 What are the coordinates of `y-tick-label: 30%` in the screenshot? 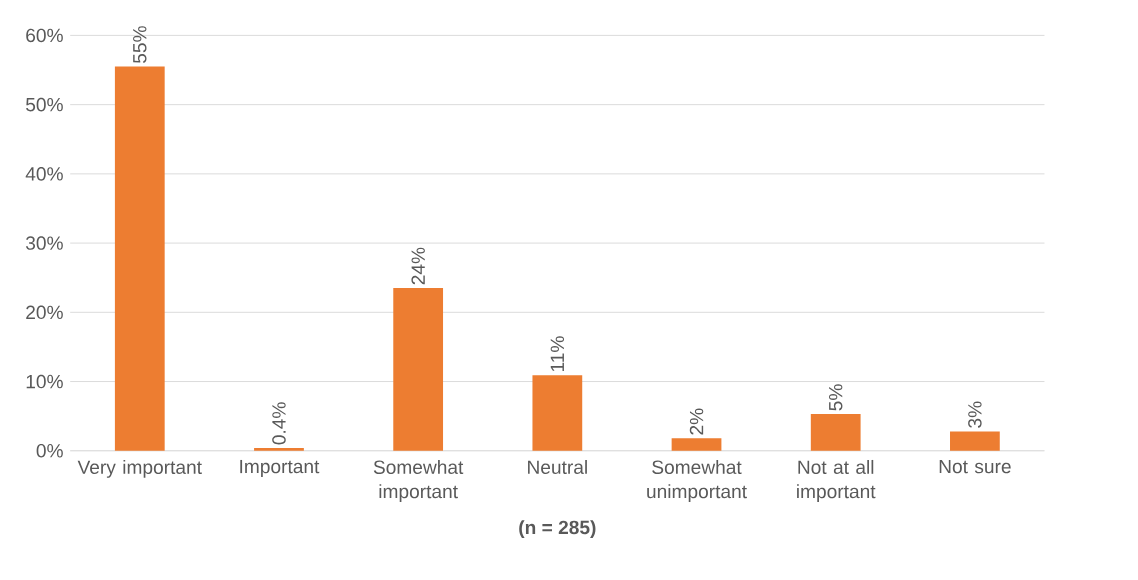 It's located at (44, 243).